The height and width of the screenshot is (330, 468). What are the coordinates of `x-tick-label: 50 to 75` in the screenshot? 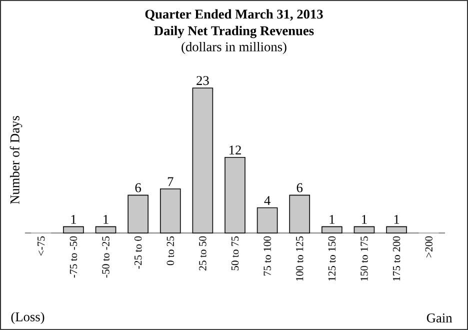 It's located at (235, 253).